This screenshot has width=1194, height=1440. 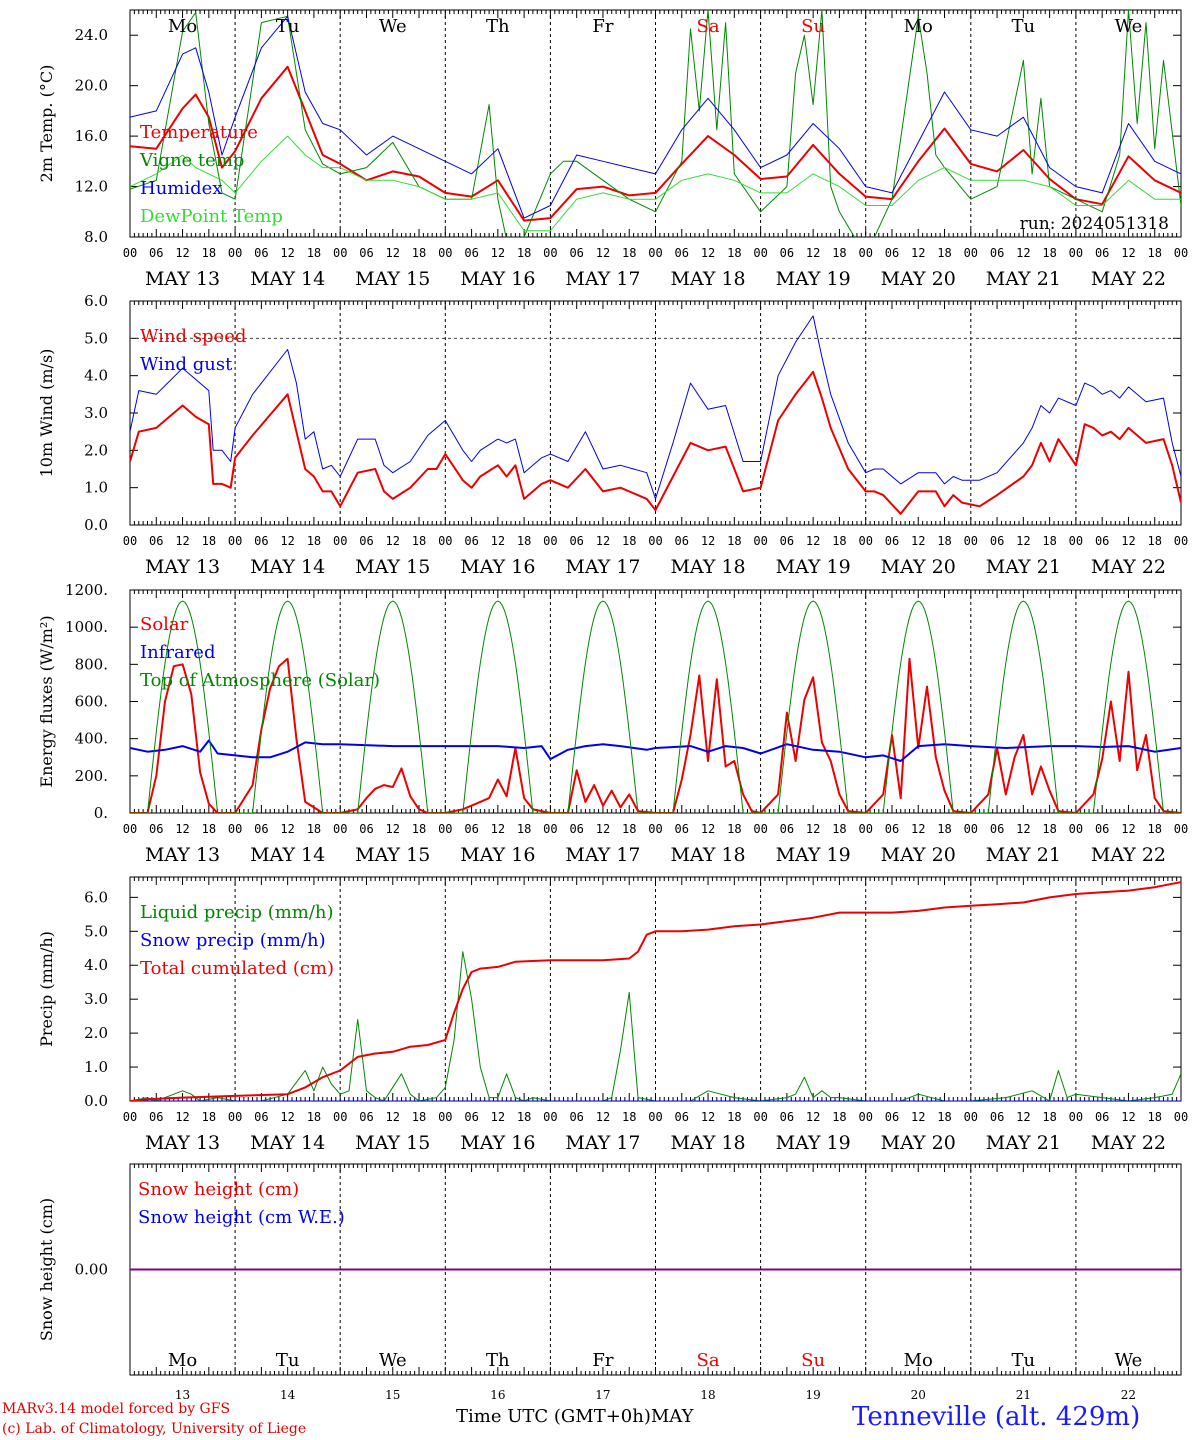 I want to click on y-axis-label: 10m Wind (m/s), so click(x=46, y=413).